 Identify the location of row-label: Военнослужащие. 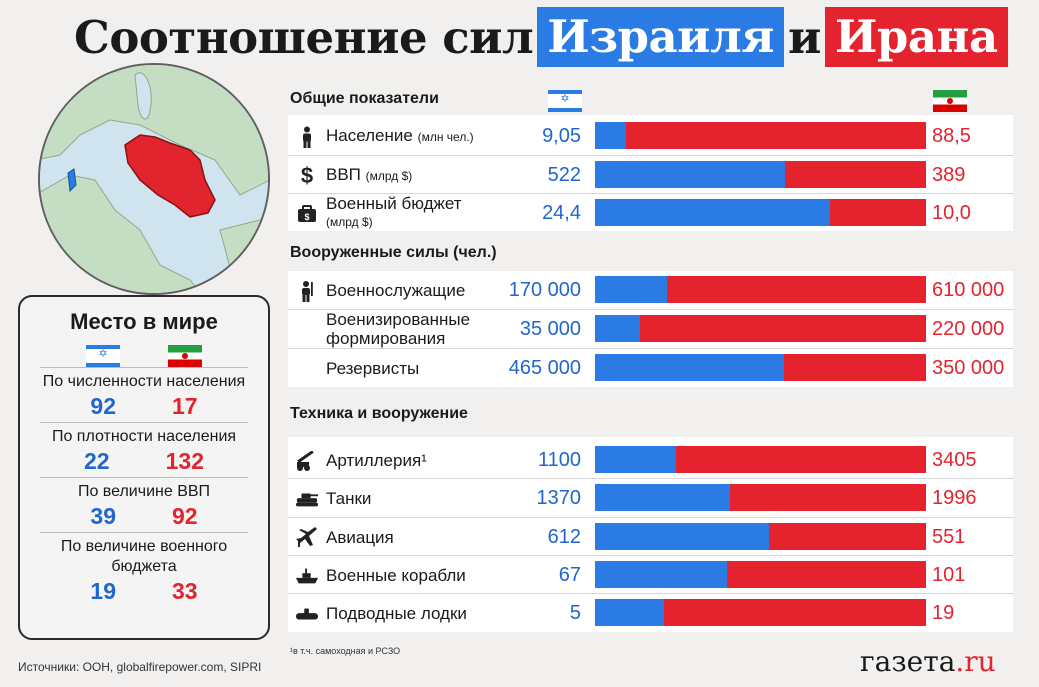
(395, 290).